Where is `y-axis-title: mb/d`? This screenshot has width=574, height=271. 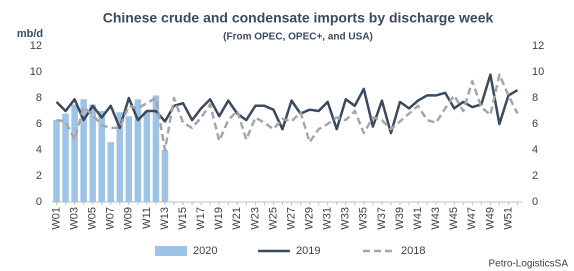
y-axis-title: mb/d is located at coordinates (30, 34).